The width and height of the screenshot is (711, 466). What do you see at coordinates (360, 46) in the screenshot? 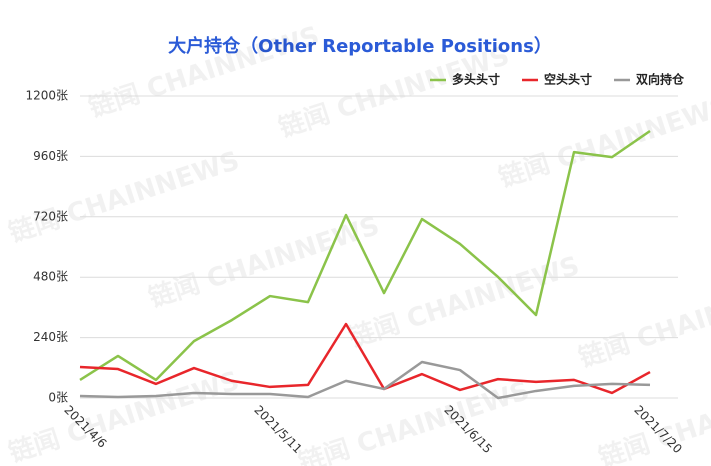
I see `chart-title: 大户持仓（Other Reportable Positions）` at bounding box center [360, 46].